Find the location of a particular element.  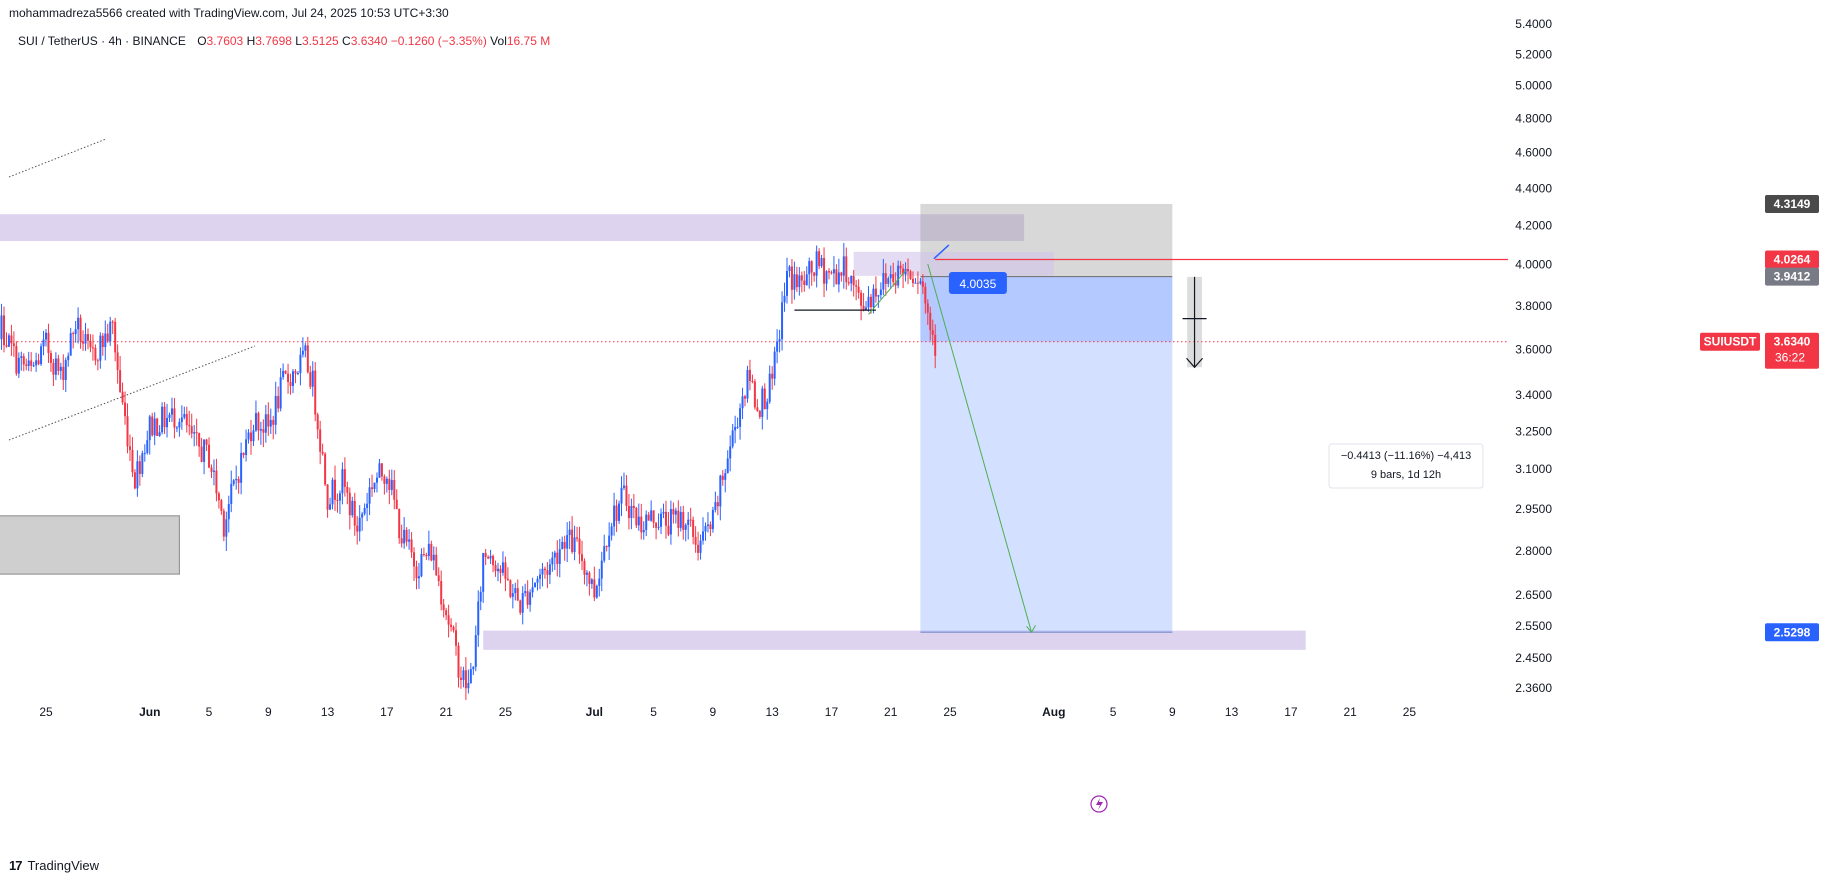

support-zone is located at coordinates (894, 640).